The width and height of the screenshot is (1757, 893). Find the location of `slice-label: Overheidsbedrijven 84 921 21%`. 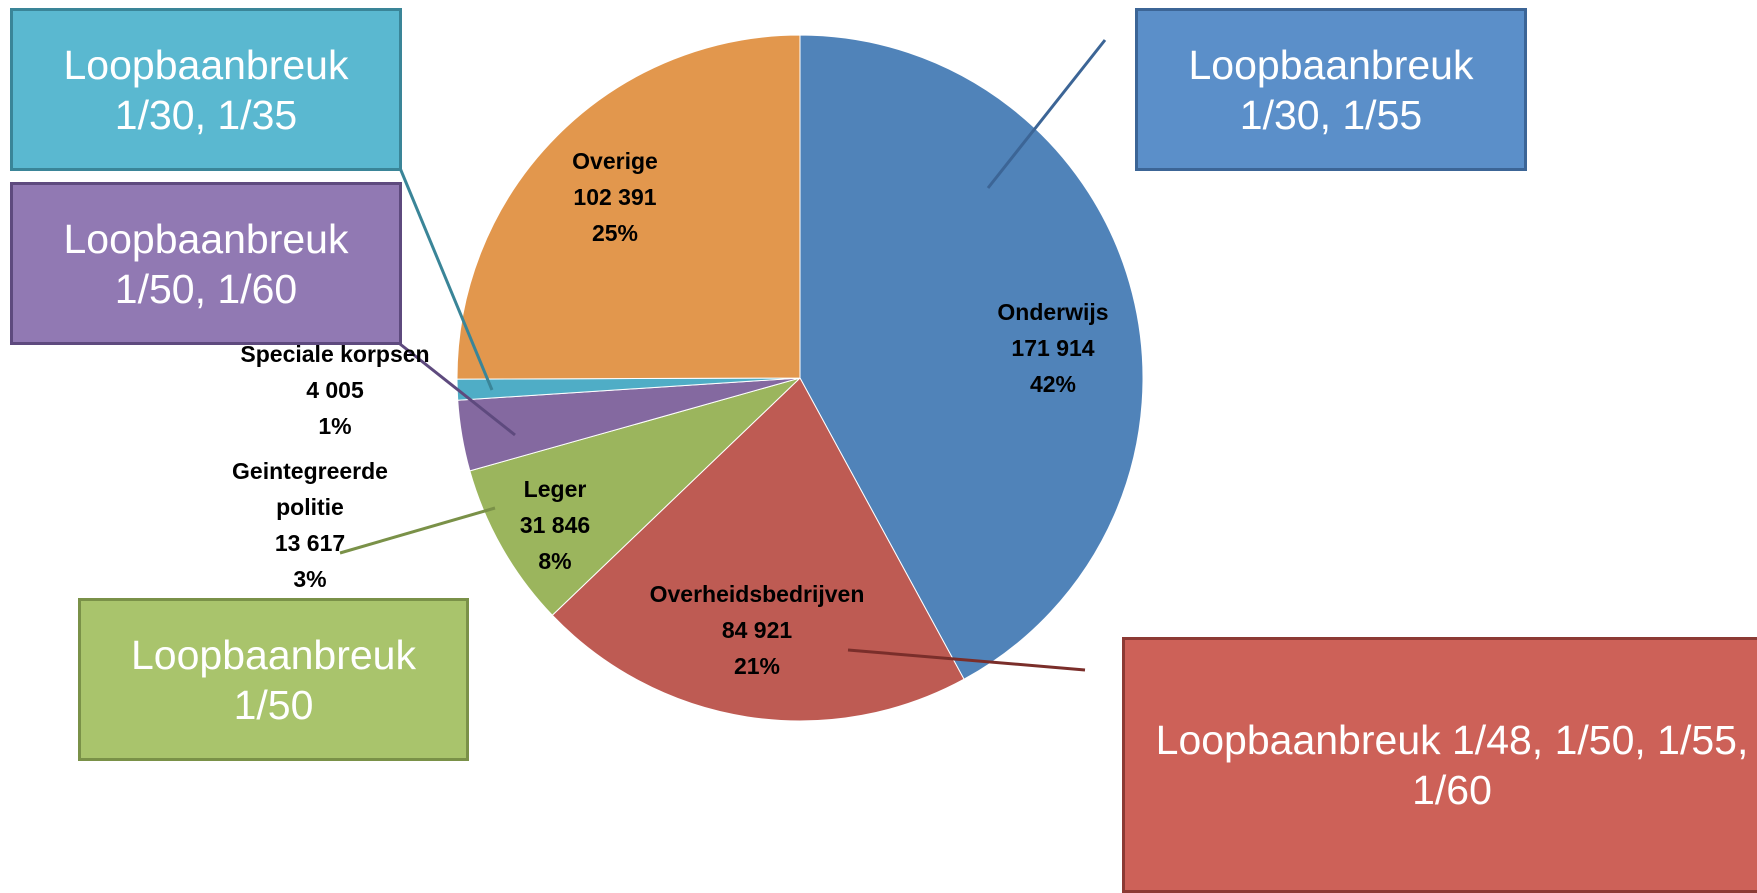

slice-label: Overheidsbedrijven 84 921 21% is located at coordinates (757, 630).